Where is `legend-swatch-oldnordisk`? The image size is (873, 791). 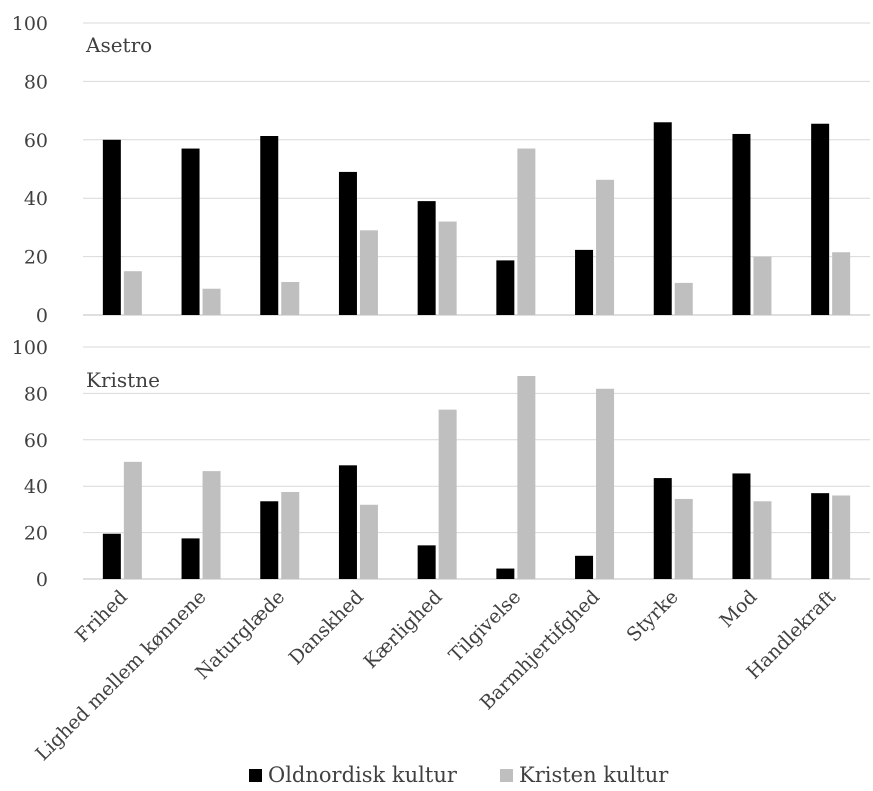
legend-swatch-oldnordisk is located at coordinates (255, 775).